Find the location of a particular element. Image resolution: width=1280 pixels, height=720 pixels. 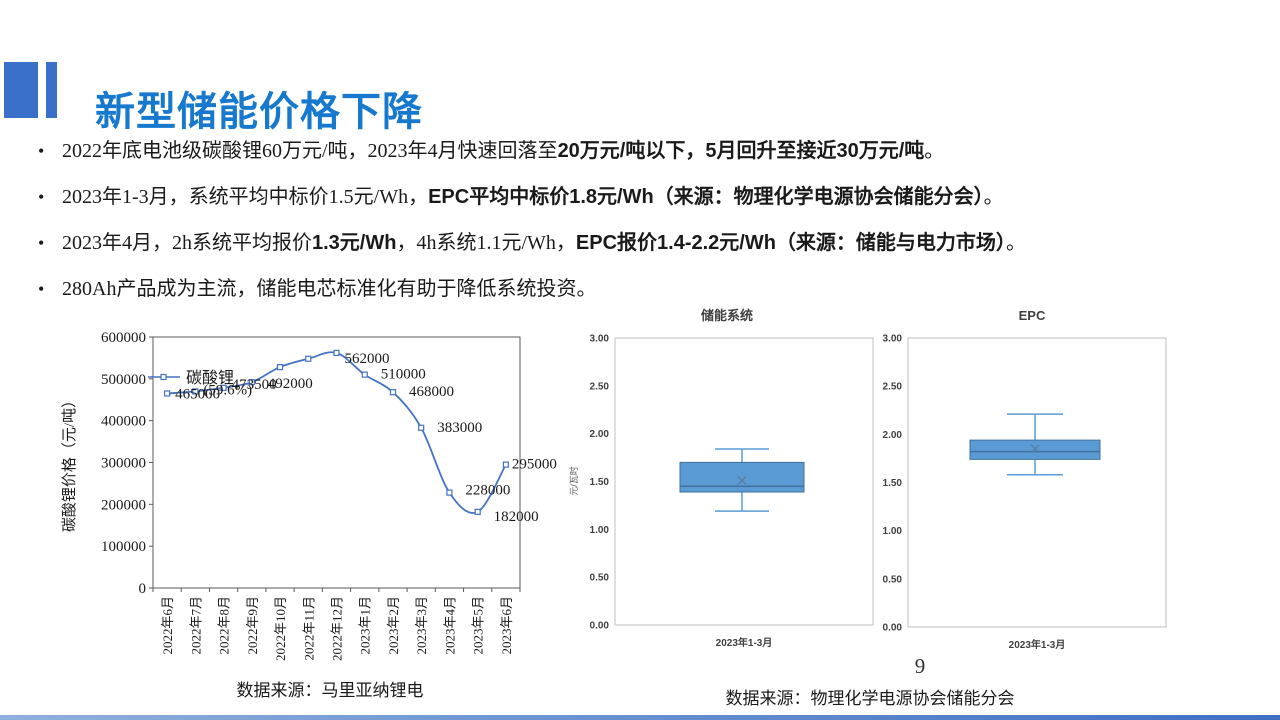

bullet-text: ，4h系统1.1元/Wh， is located at coordinates (486, 243).